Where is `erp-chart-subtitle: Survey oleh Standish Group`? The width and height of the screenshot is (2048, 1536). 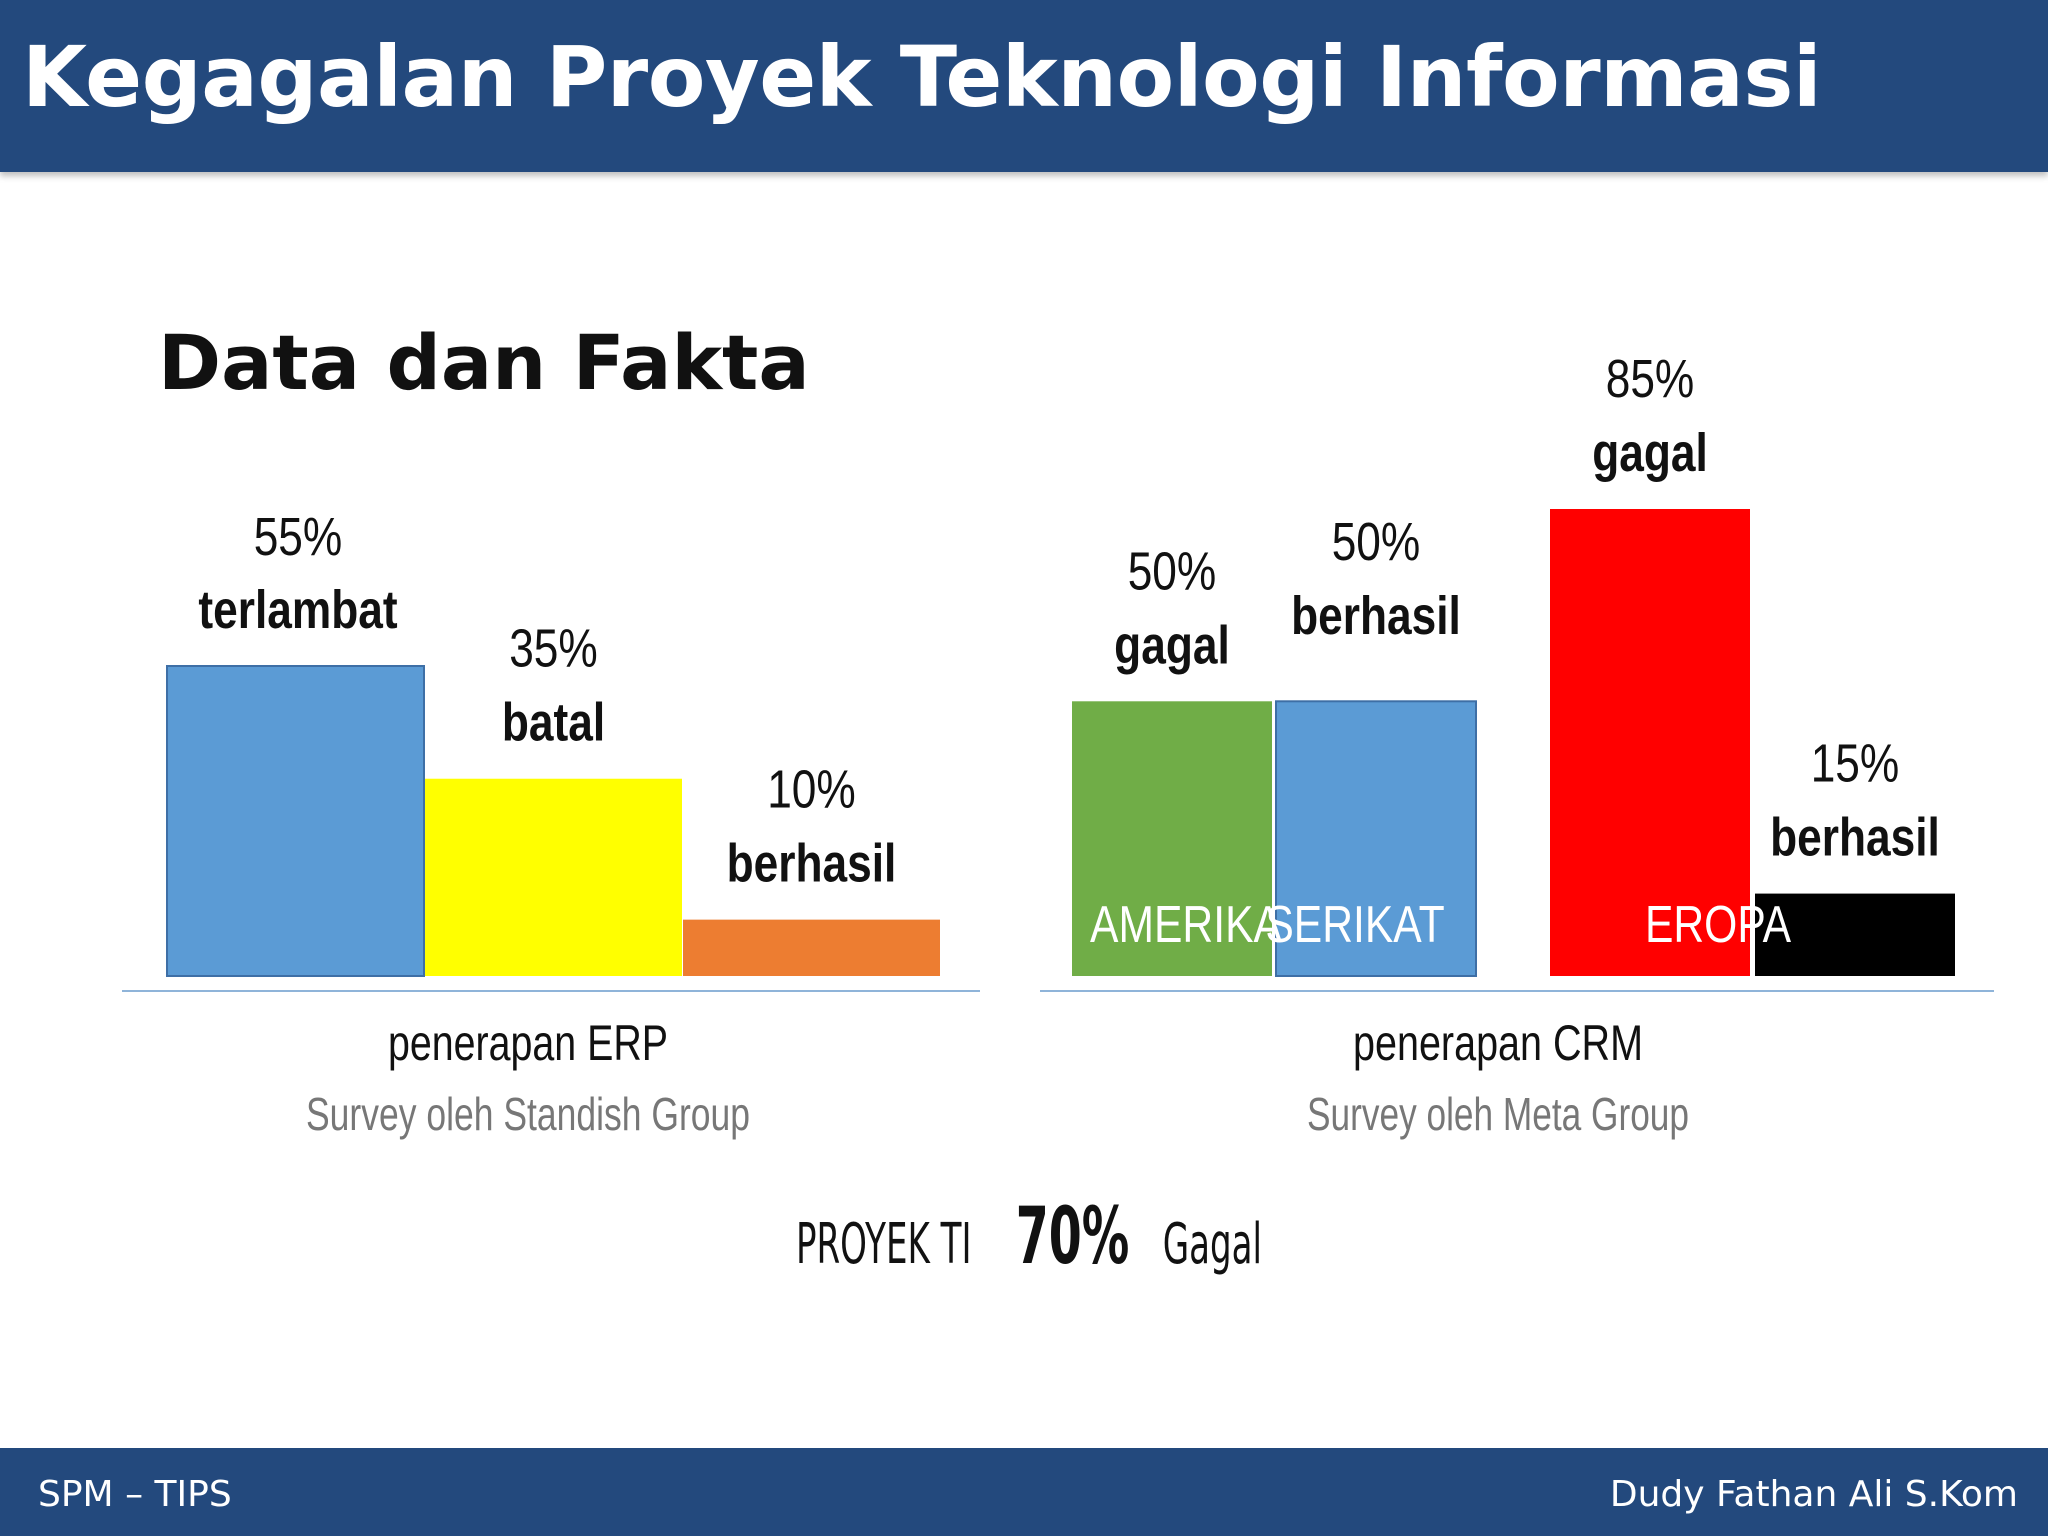 erp-chart-subtitle: Survey oleh Standish Group is located at coordinates (528, 1114).